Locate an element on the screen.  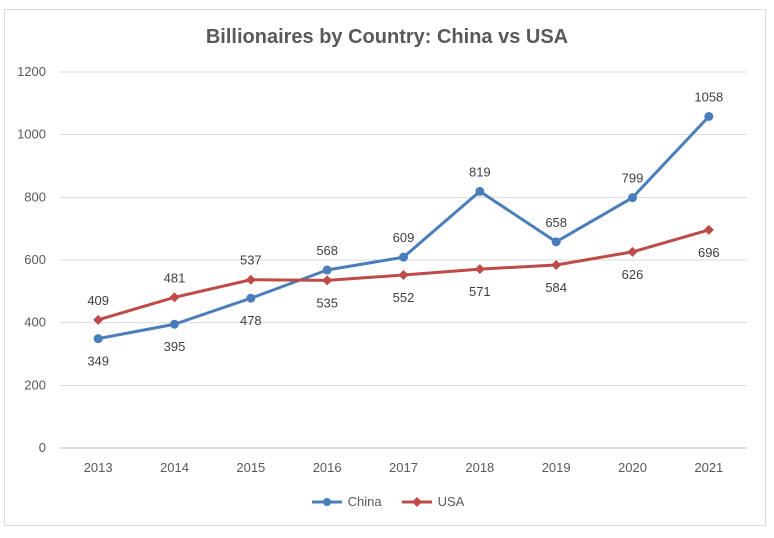
legend-label: USA is located at coordinates (451, 501).